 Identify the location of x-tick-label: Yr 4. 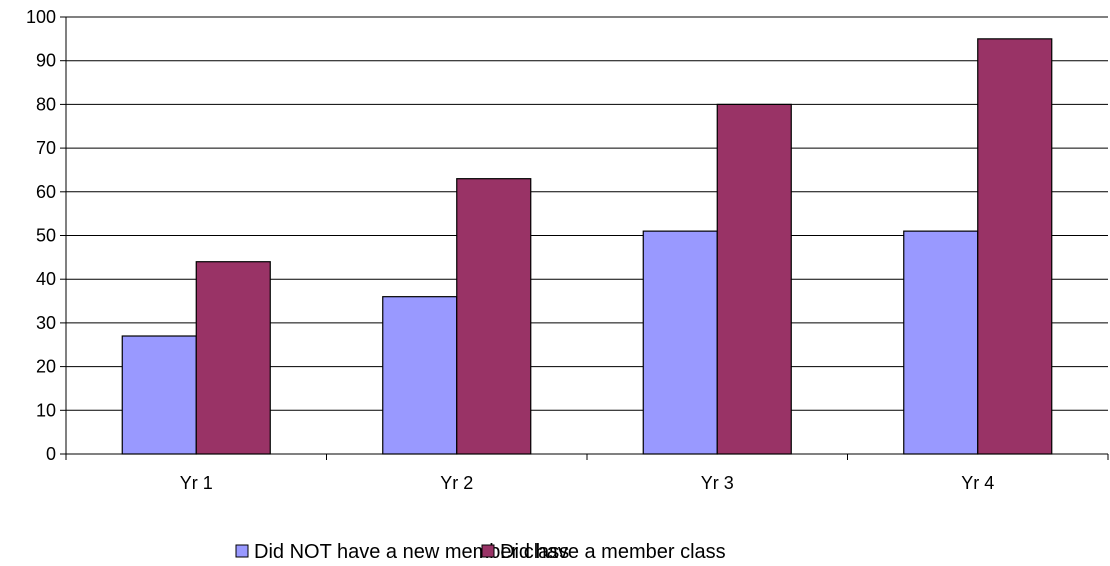
(977, 483).